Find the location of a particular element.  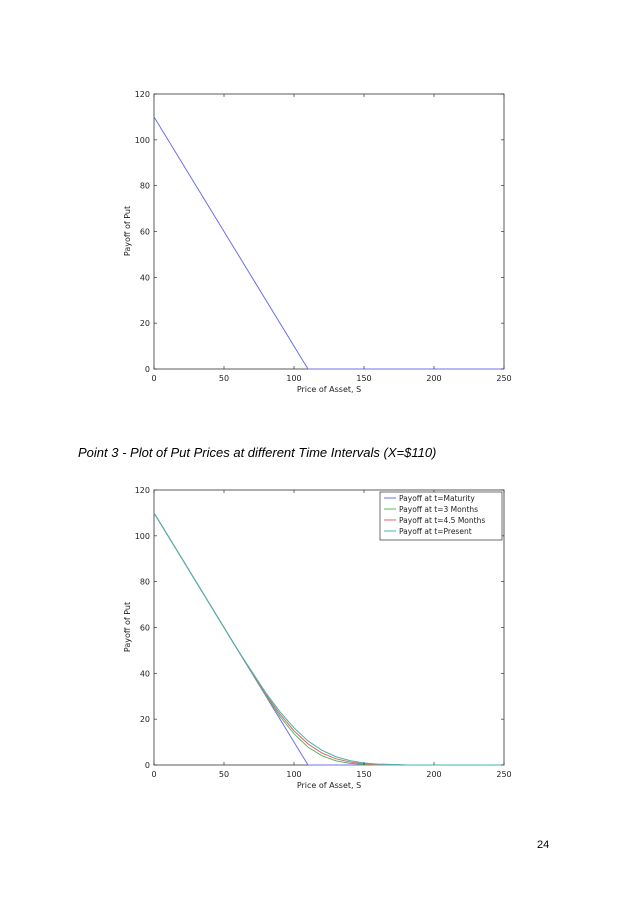

page-number: 24 is located at coordinates (543, 845).